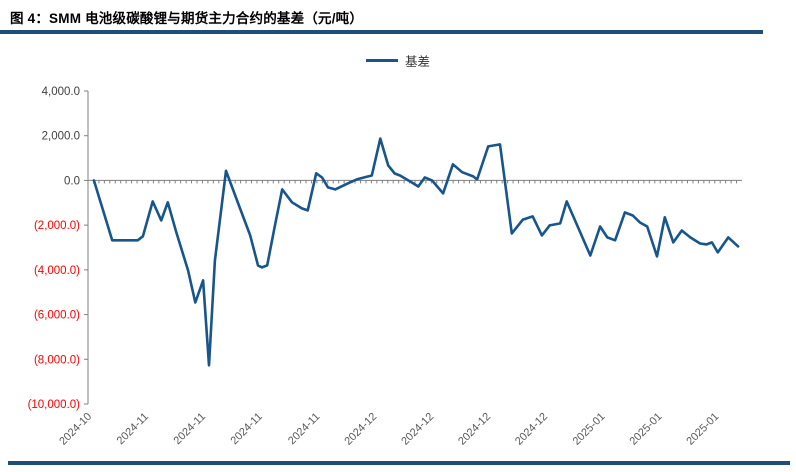 The width and height of the screenshot is (796, 472). Describe the element at coordinates (57, 226) in the screenshot. I see `y-axis-label: (2,000.0)` at that location.